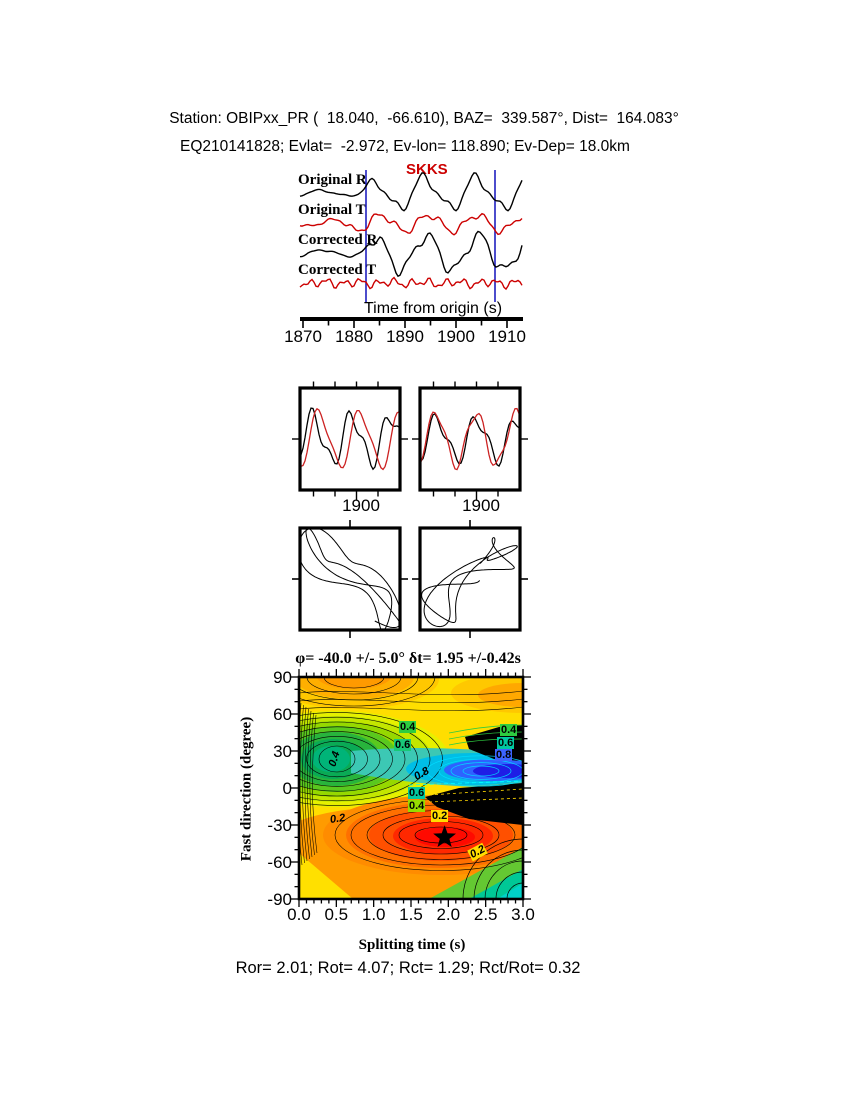 The width and height of the screenshot is (850, 1100). Describe the element at coordinates (373, 914) in the screenshot. I see `contour-xtick-label: 1.0` at that location.